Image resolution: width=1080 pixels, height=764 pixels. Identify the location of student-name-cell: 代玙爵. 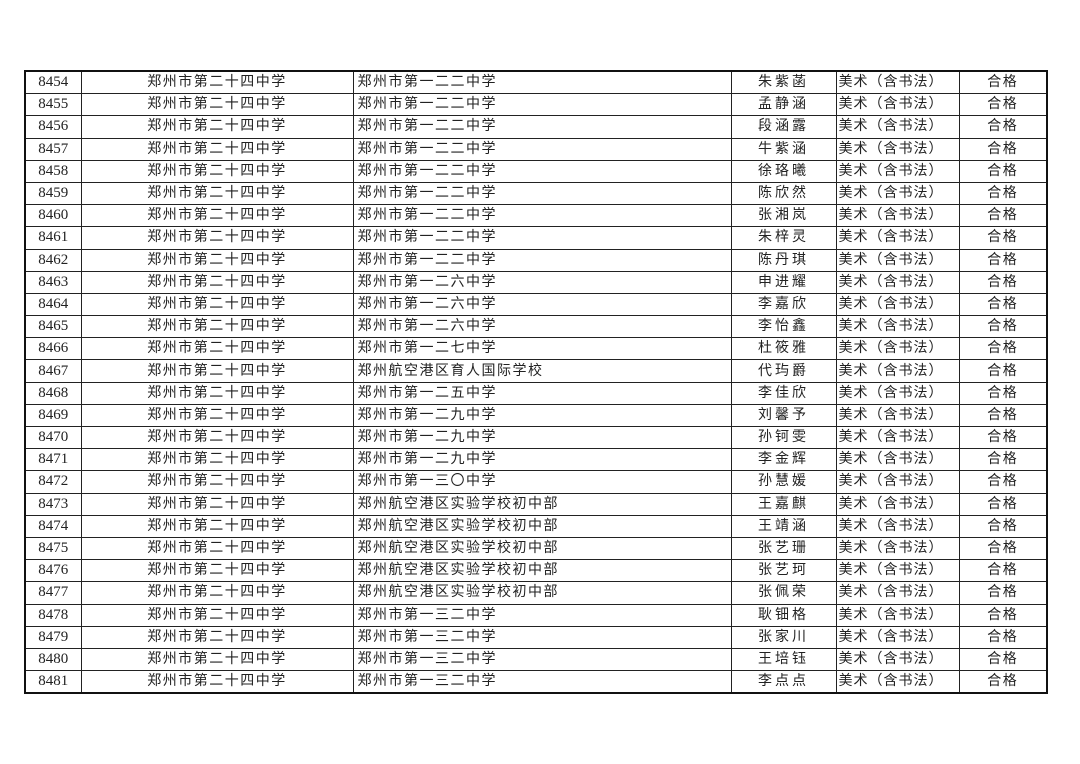
(783, 371).